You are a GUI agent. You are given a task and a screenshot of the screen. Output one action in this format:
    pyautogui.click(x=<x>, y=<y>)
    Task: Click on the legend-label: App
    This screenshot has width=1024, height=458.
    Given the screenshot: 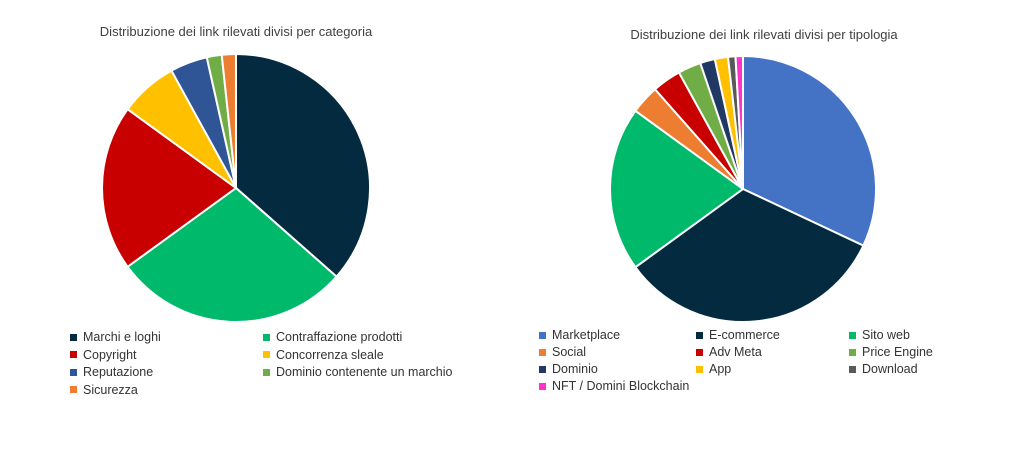 What is the action you would take?
    pyautogui.click(x=720, y=369)
    